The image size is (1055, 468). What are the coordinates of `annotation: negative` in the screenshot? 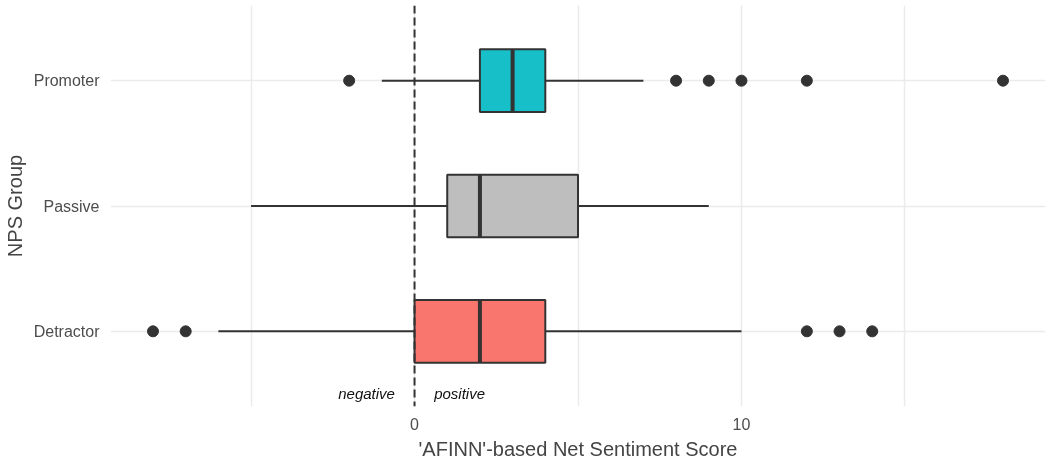 It's located at (366, 394).